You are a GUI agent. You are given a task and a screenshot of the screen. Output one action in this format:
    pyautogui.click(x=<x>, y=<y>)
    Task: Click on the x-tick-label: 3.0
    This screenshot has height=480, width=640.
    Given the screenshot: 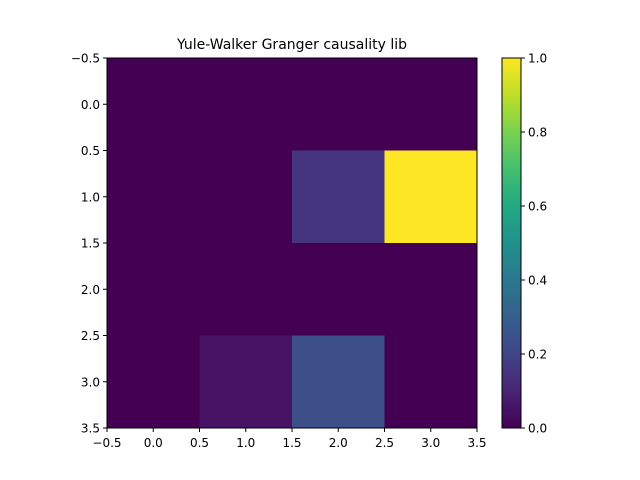 What is the action you would take?
    pyautogui.click(x=430, y=443)
    